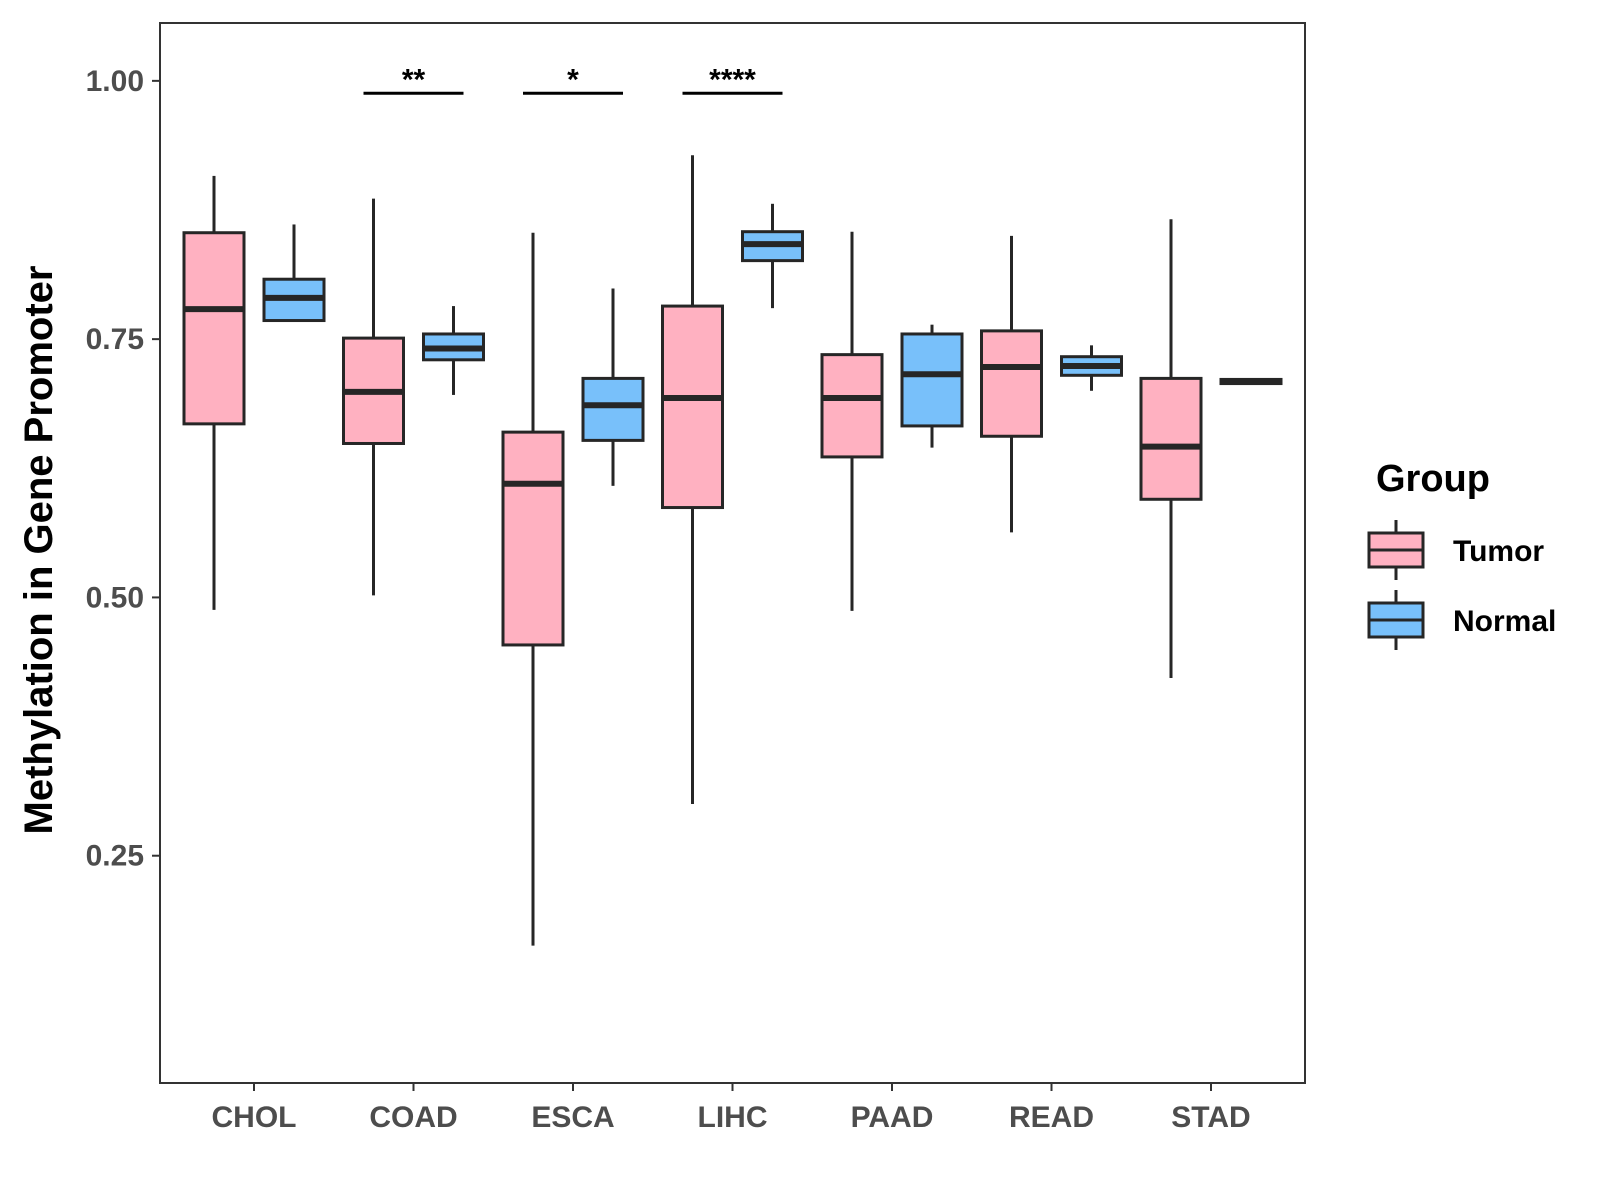 The width and height of the screenshot is (1600, 1200). I want to click on box-normal-paad, so click(932, 386).